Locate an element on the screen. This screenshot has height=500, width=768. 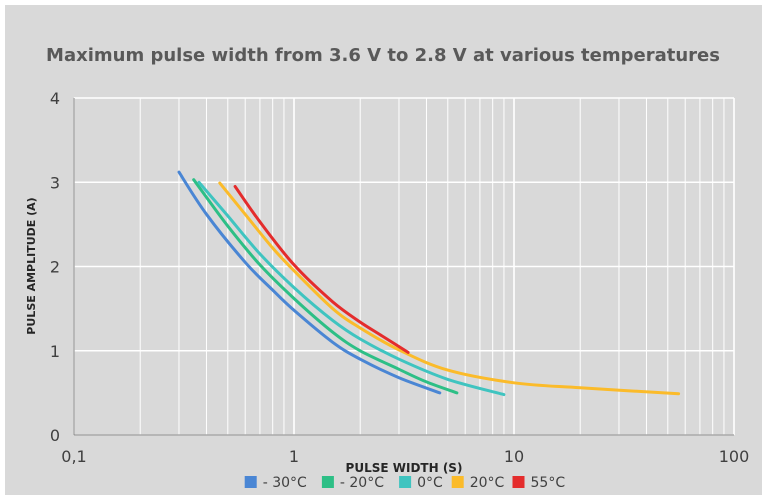
y-tick-label: 1 is located at coordinates (55, 351).